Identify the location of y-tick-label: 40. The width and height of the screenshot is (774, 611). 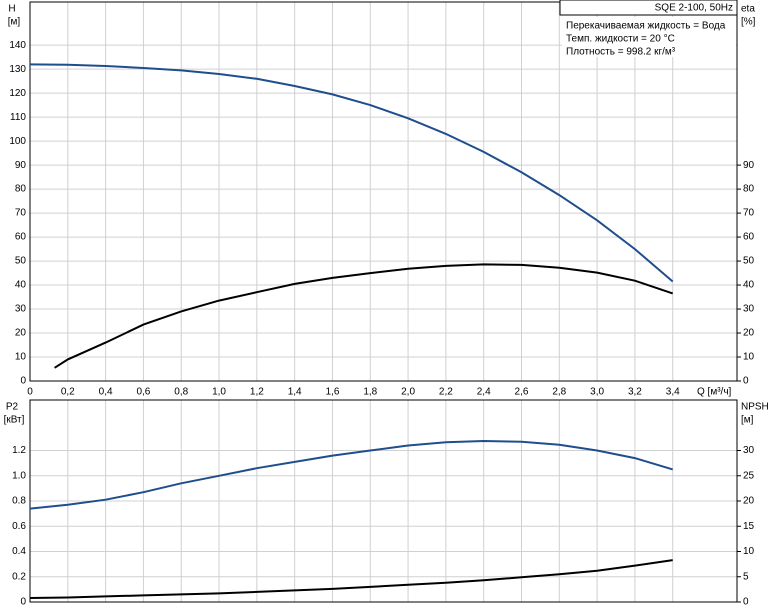
(21, 285).